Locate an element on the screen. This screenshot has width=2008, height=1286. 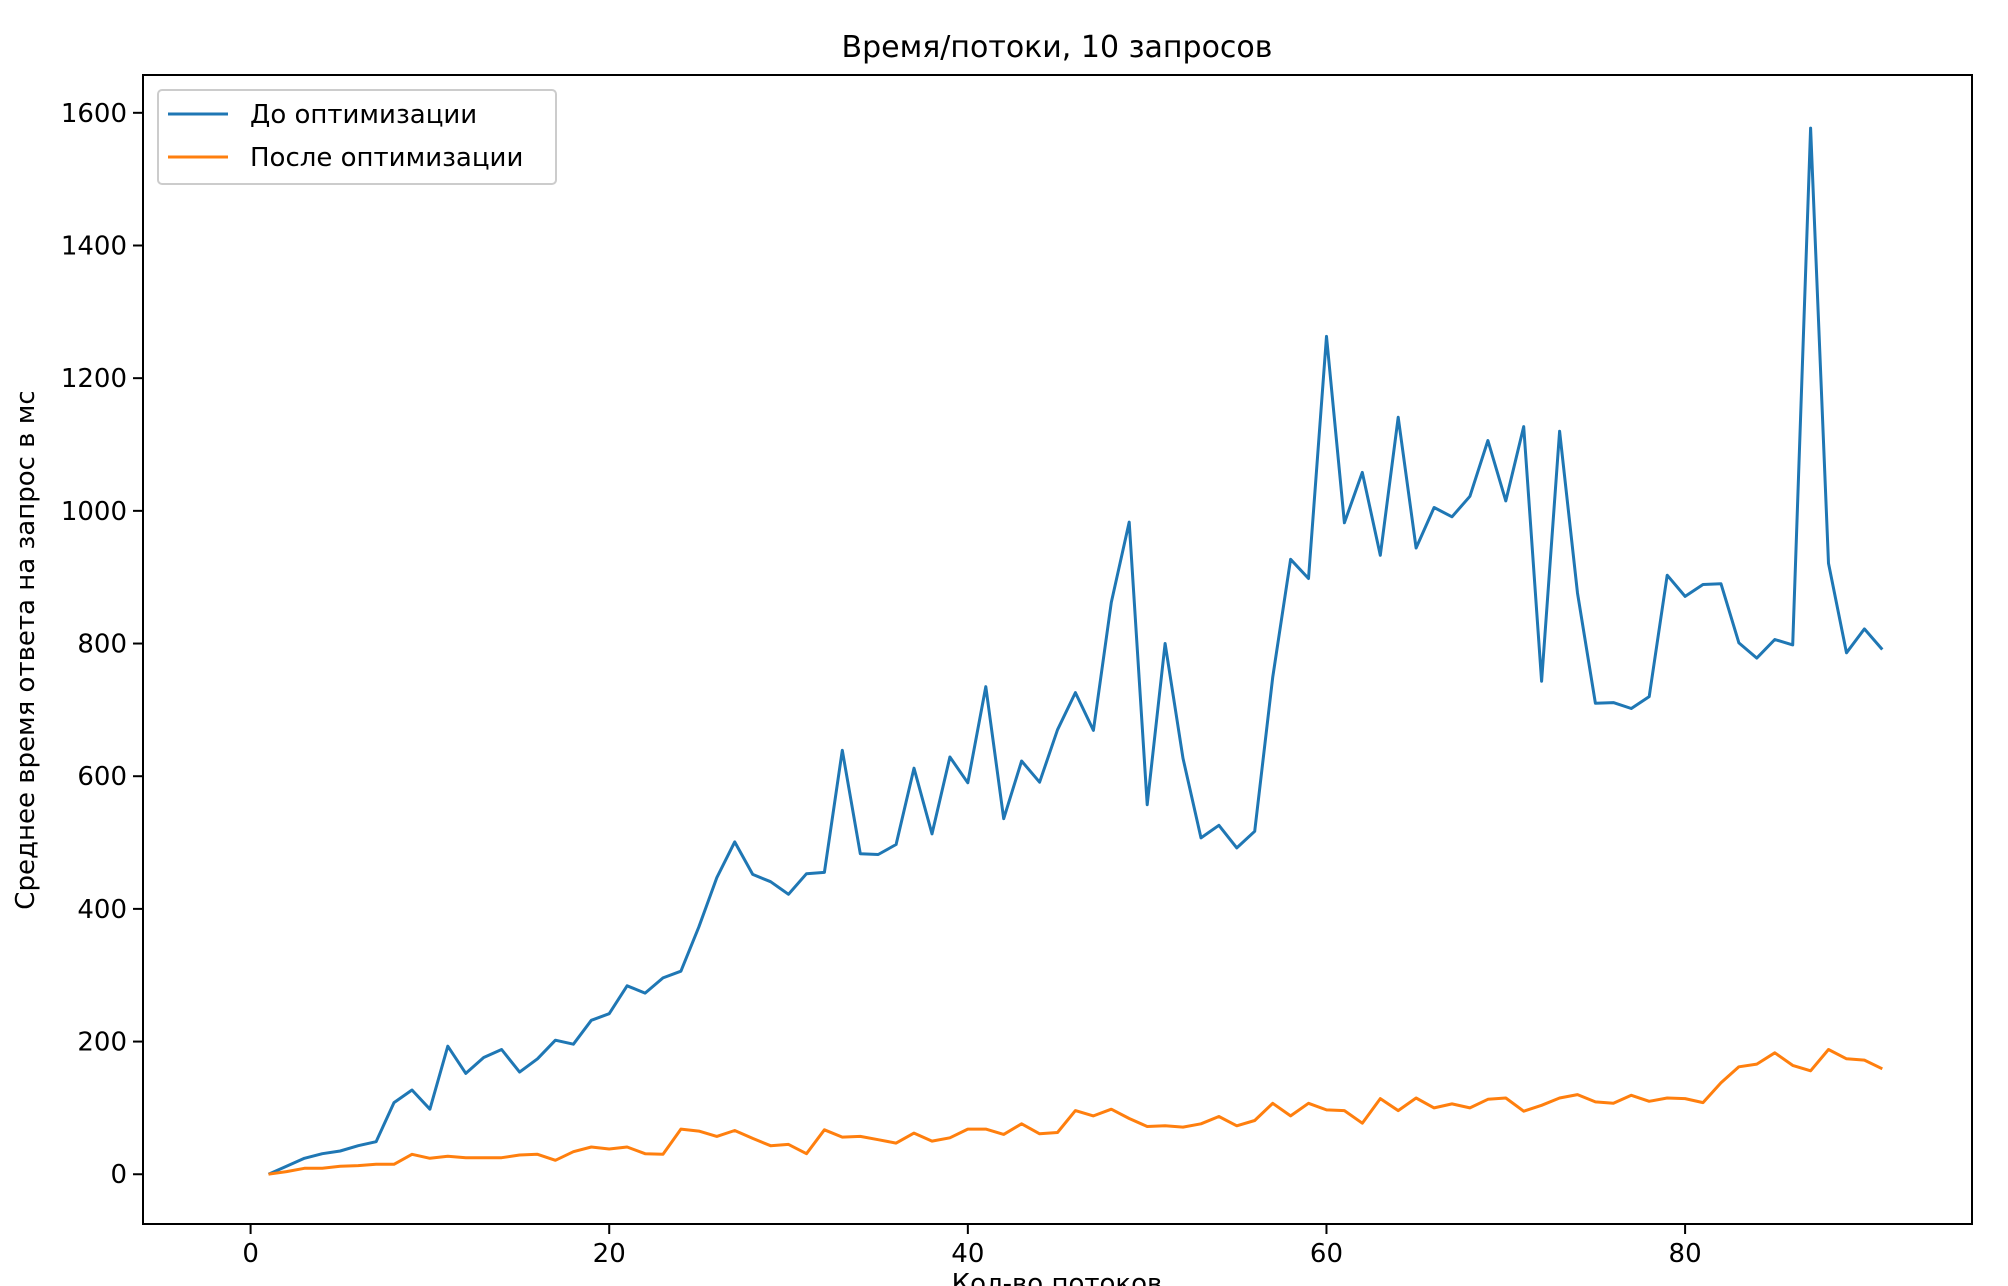
x-axis: 0 20 40 60 80 is located at coordinates (972, 1246).